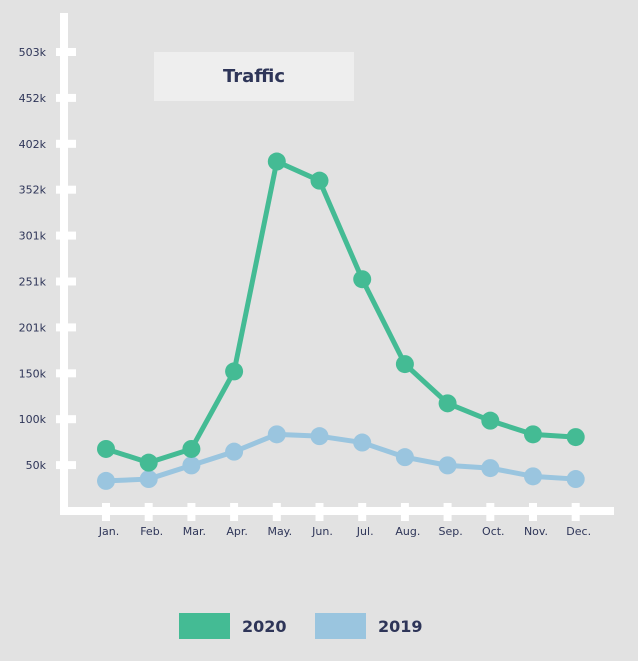 This screenshot has height=661, width=638. Describe the element at coordinates (108, 531) in the screenshot. I see `x-tick-label: Jan.` at that location.